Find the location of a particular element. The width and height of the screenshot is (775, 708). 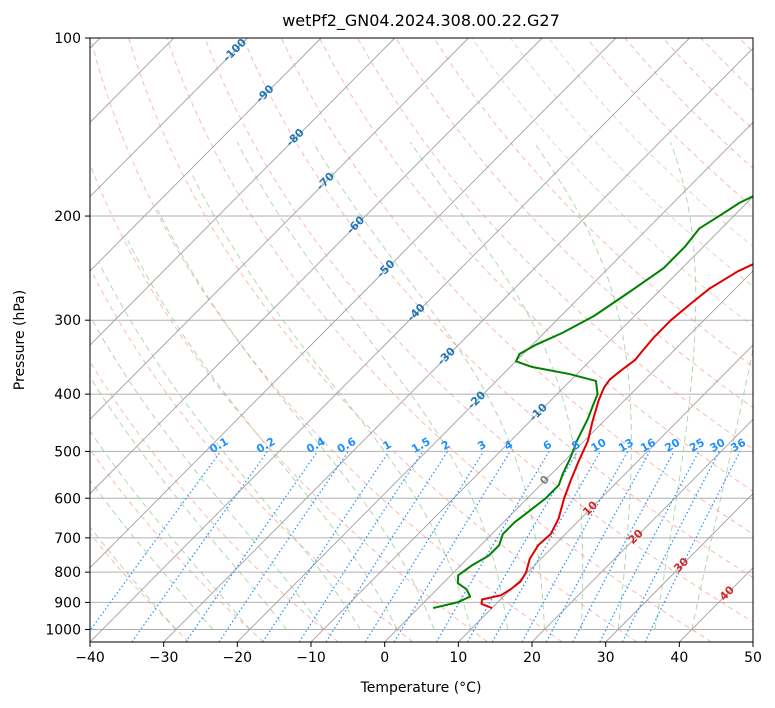

x-tick-label: −10 is located at coordinates (311, 658).